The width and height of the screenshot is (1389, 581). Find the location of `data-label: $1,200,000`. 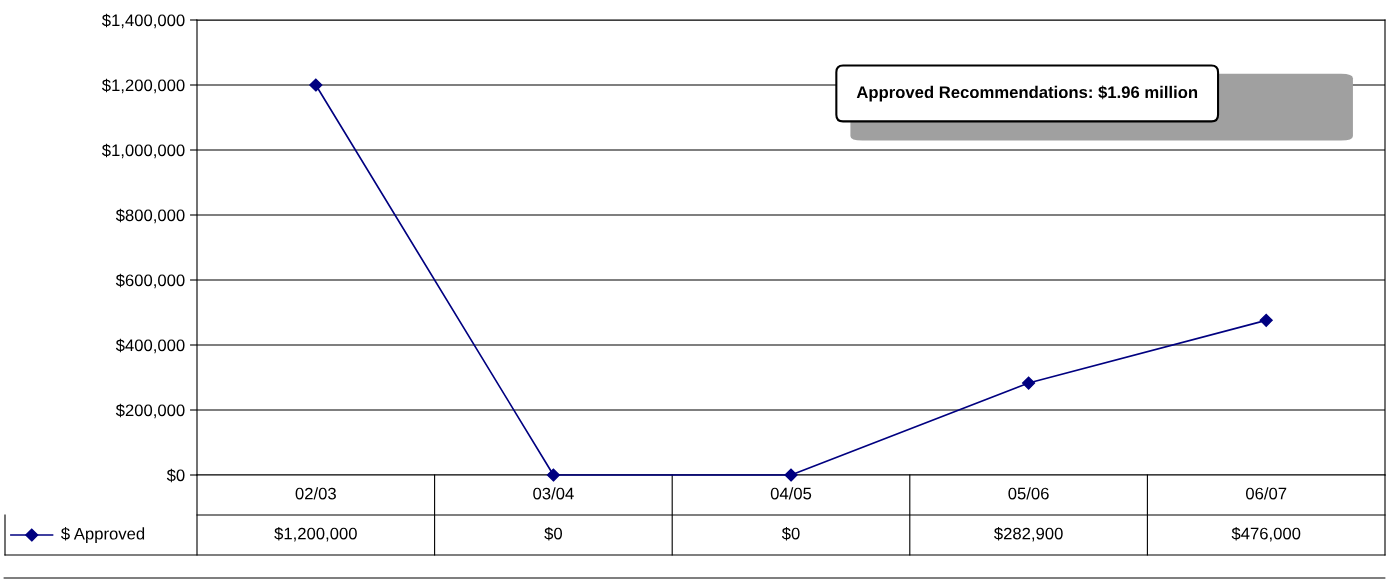

data-label: $1,200,000 is located at coordinates (315, 534).